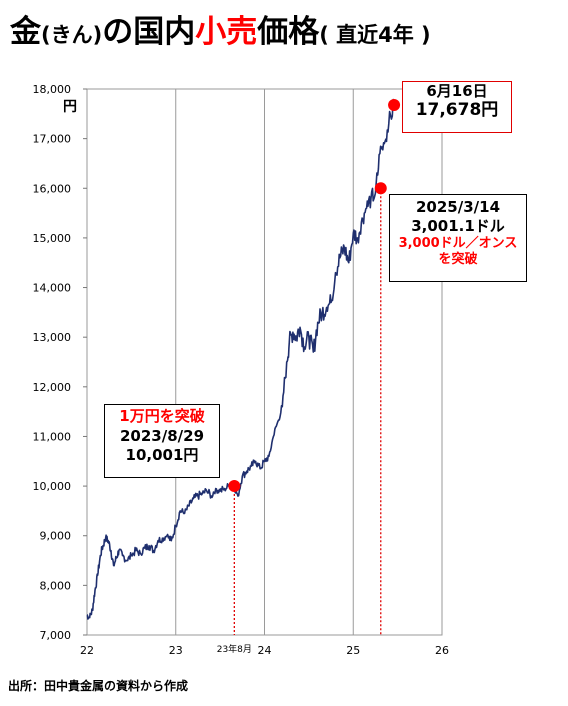  Describe the element at coordinates (56, 635) in the screenshot. I see `y-tick-label: 7,000` at that location.